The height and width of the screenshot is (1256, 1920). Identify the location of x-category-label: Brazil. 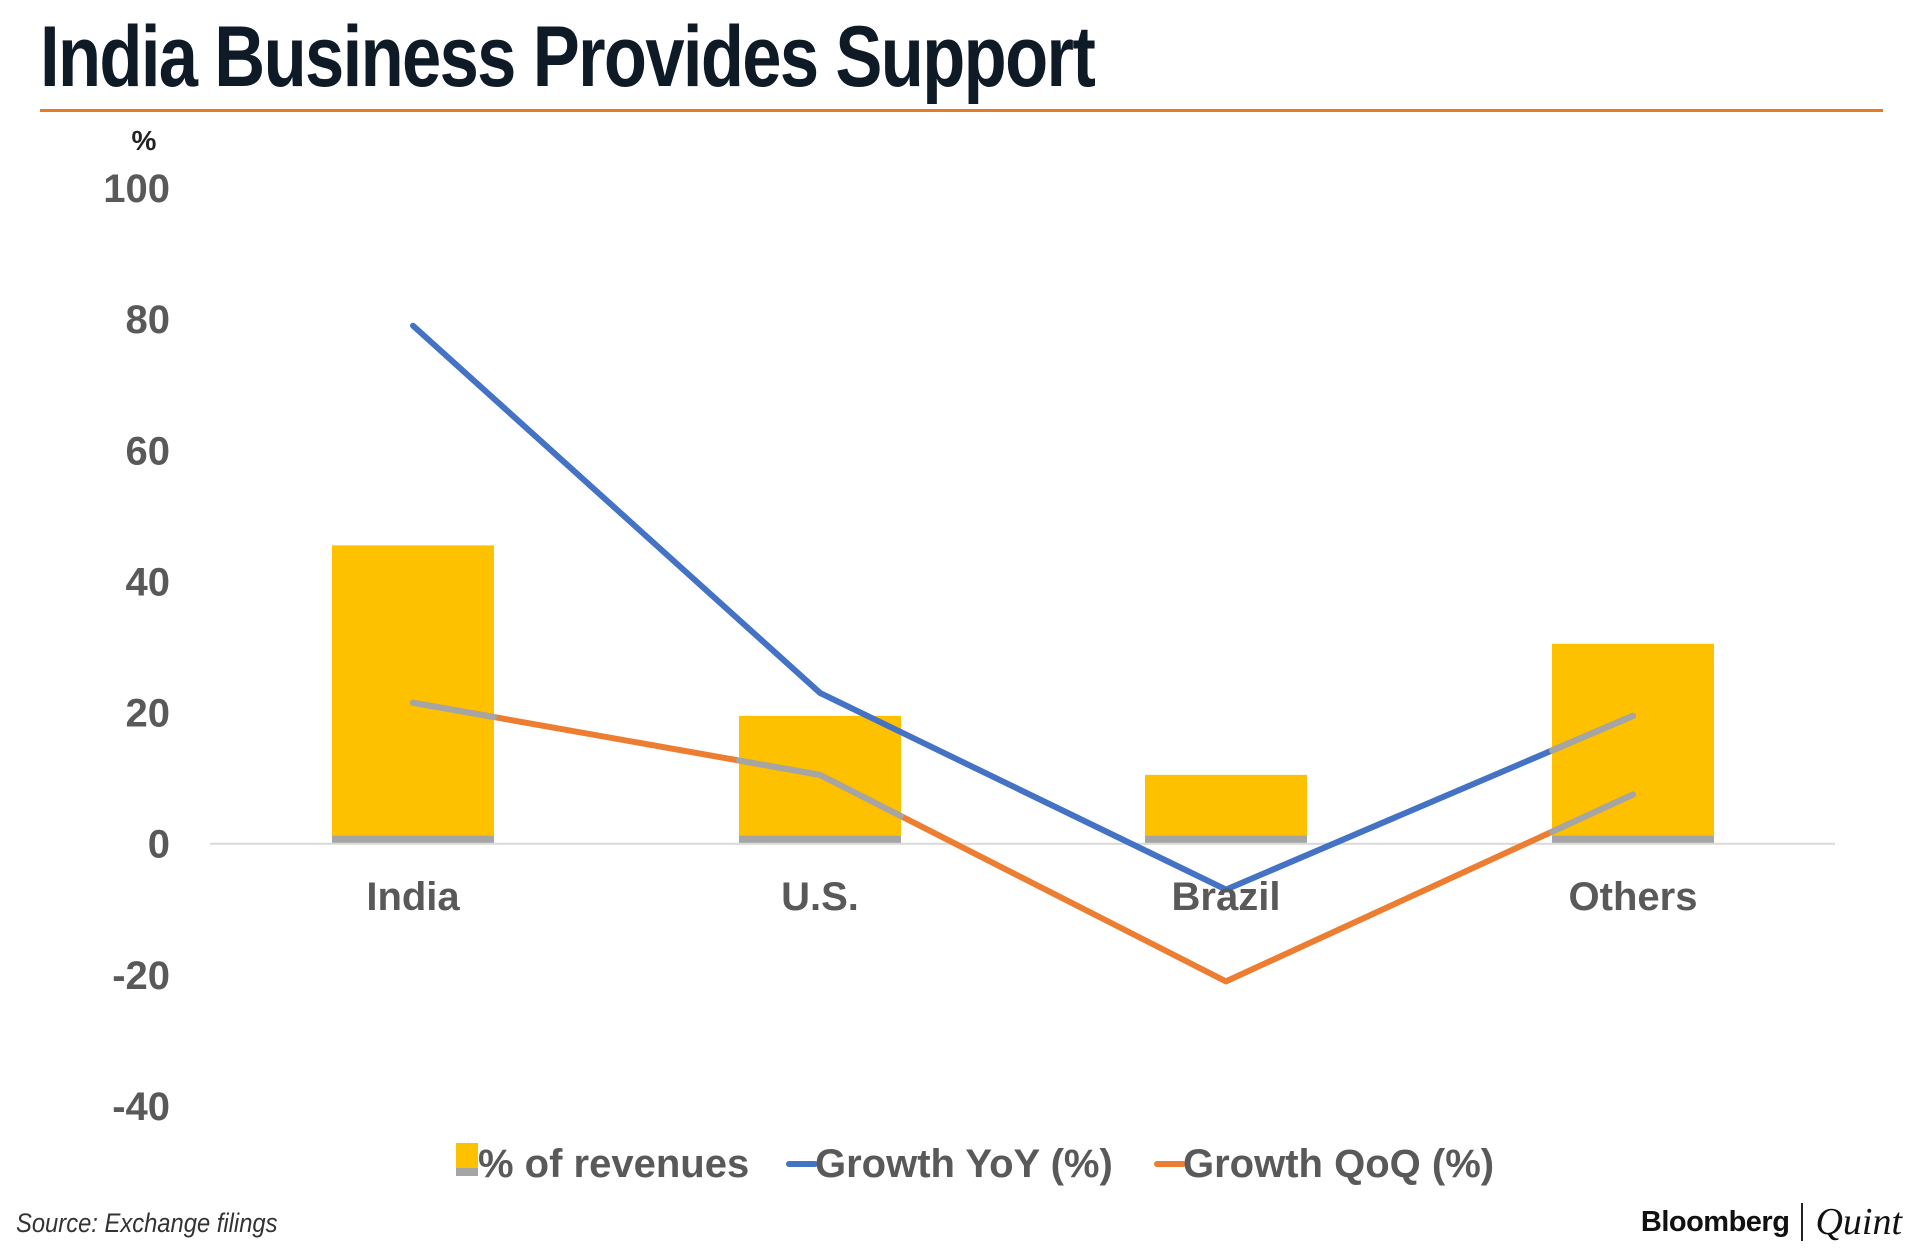
(1226, 897).